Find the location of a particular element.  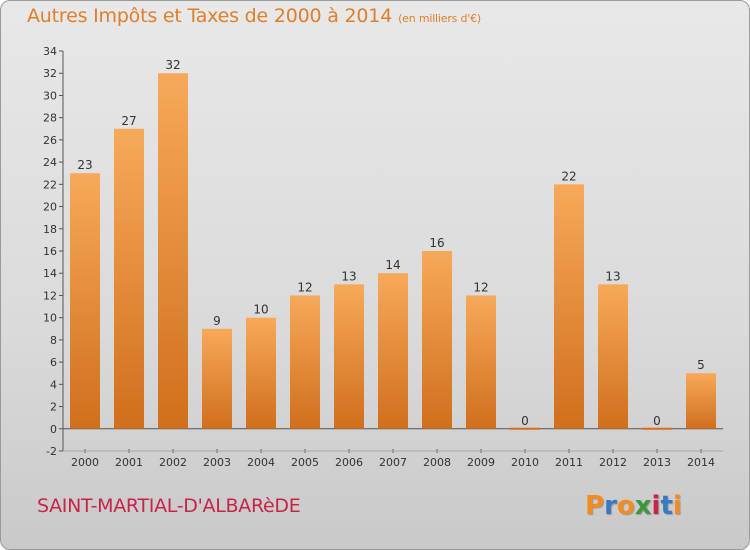

commune-name: SAINT-MARTIAL-D'ALBARèDE is located at coordinates (169, 506).